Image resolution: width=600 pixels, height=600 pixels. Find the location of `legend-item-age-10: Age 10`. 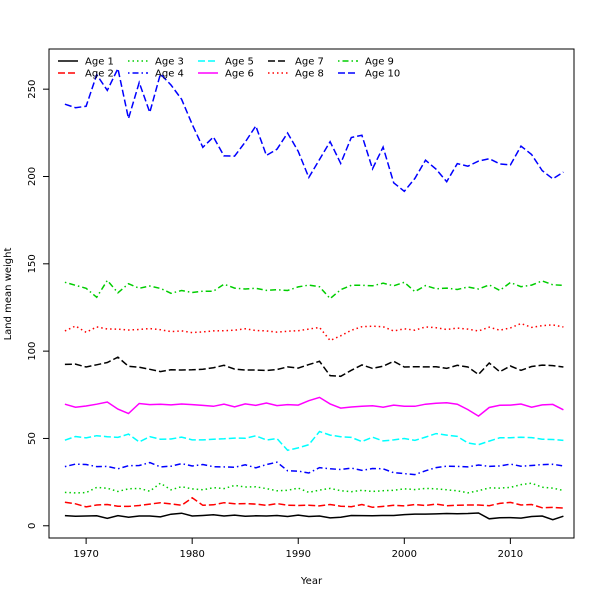

legend-item-age-10: Age 10 is located at coordinates (369, 74).